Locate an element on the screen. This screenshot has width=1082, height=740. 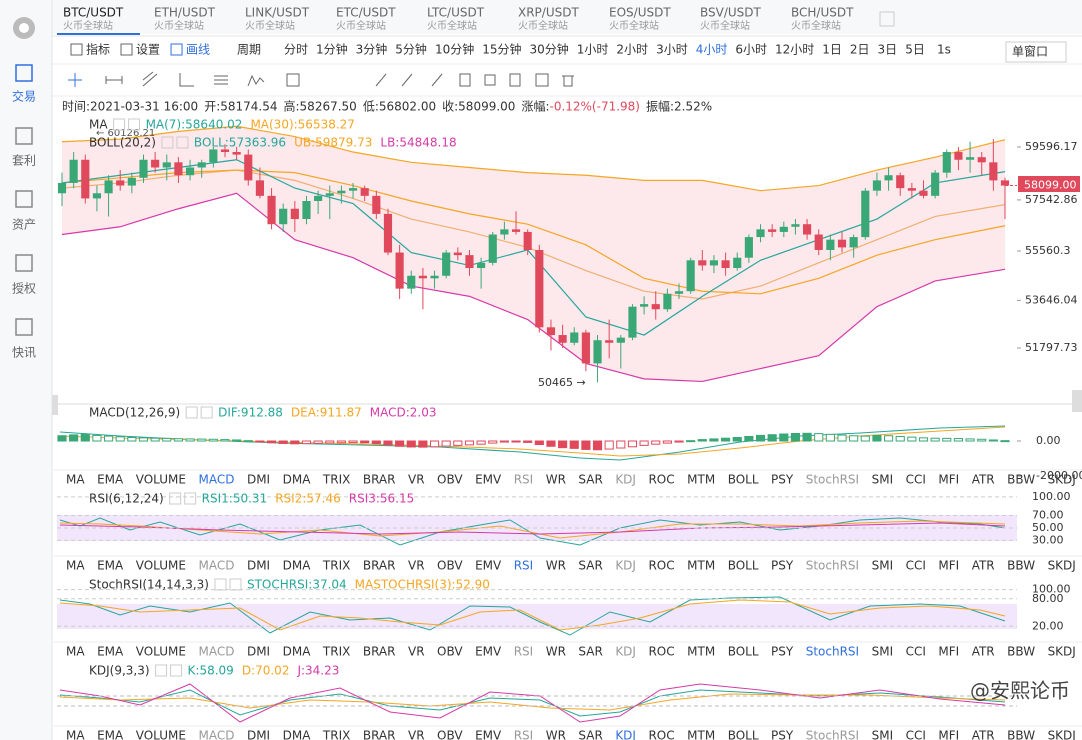
tab-pair: ETH/USDT is located at coordinates (185, 13).